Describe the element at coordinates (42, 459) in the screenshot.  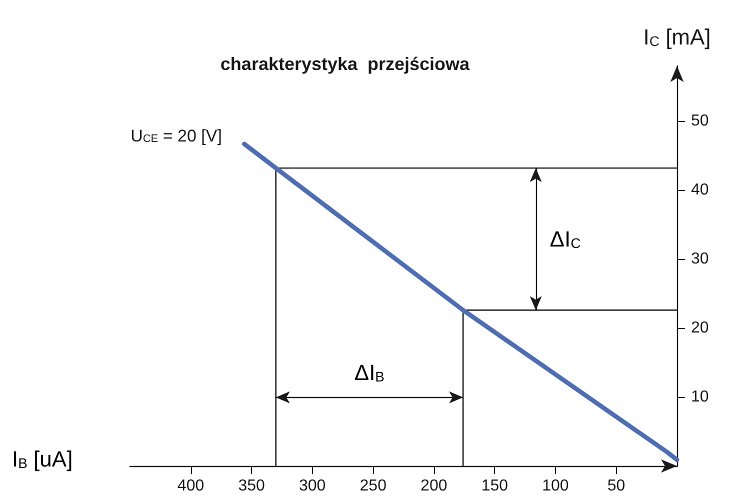
I see `x-axis-title: IB [uA]` at that location.